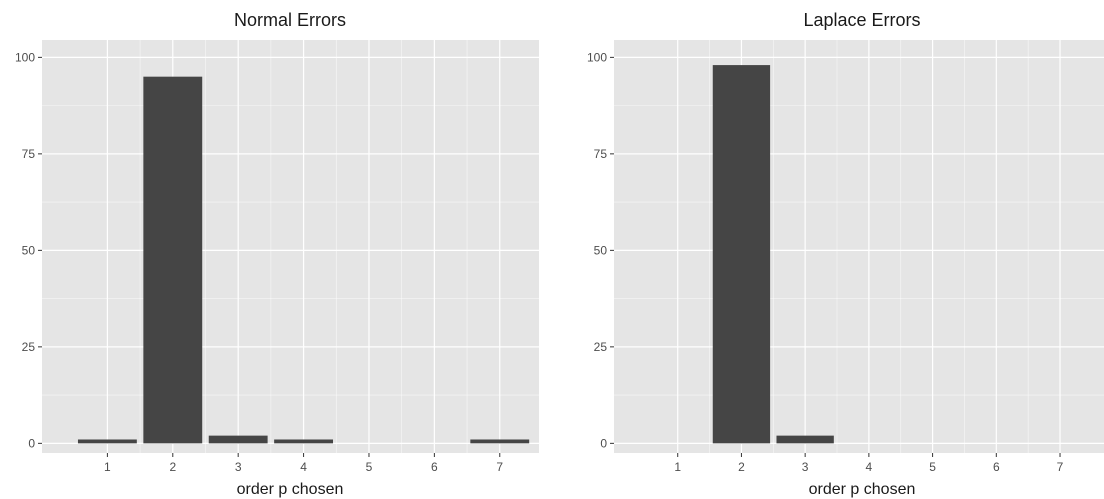 This screenshot has height=499, width=1104. I want to click on left-chart-y-tick-label: 25, so click(29, 347).